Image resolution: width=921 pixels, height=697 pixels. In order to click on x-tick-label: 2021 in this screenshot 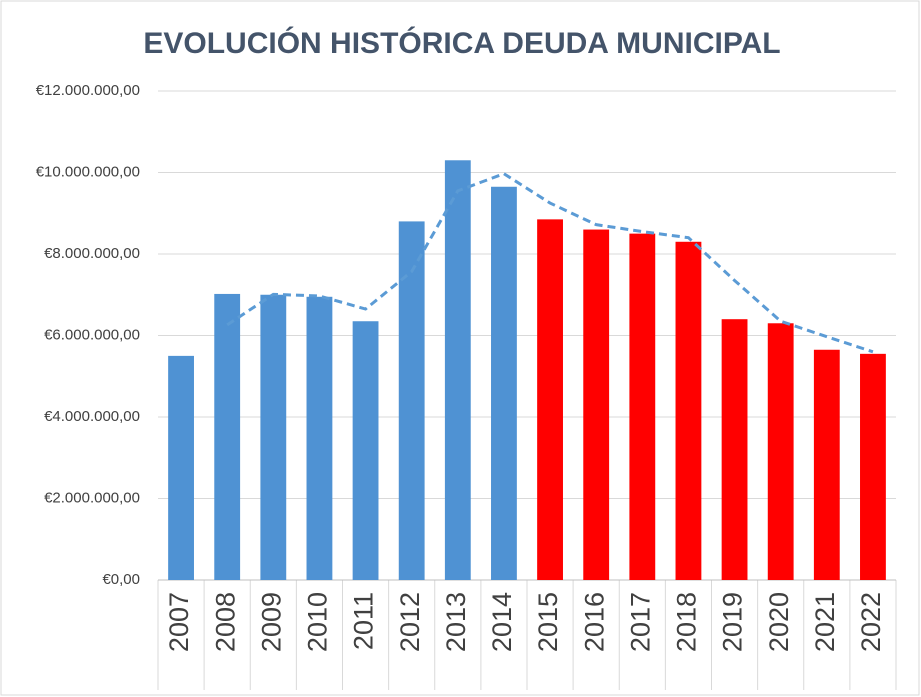, I will do `click(825, 622)`.